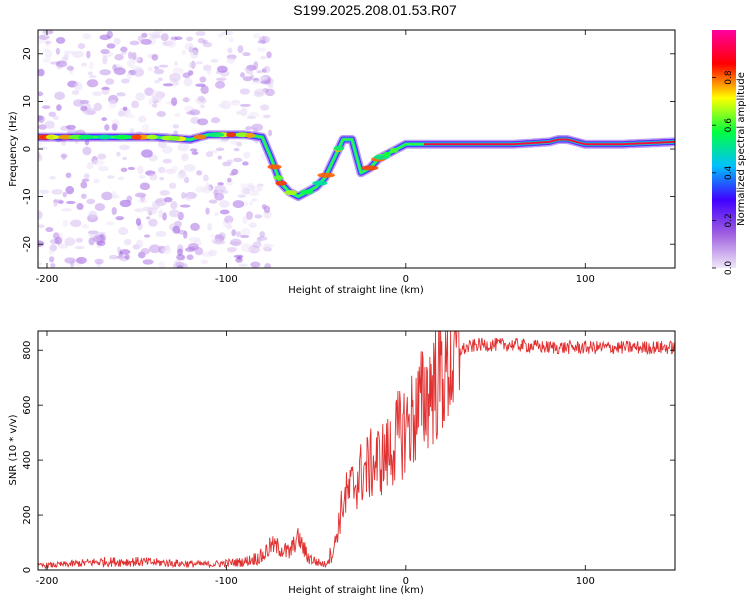  What do you see at coordinates (406, 279) in the screenshot?
I see `spectrogram-x-tick-label: 0` at bounding box center [406, 279].